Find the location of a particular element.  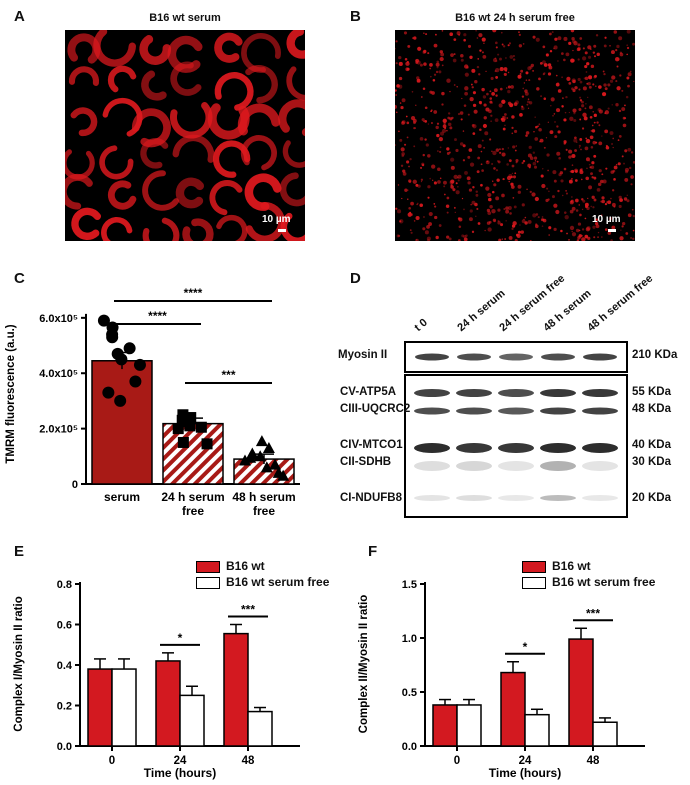

y-tick-label: 0.0 is located at coordinates (64, 747).